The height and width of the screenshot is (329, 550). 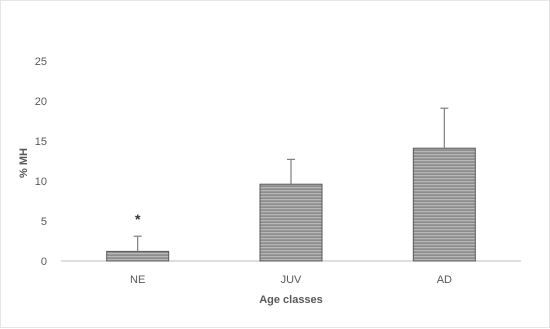 I want to click on annotations: *, so click(x=138, y=219).